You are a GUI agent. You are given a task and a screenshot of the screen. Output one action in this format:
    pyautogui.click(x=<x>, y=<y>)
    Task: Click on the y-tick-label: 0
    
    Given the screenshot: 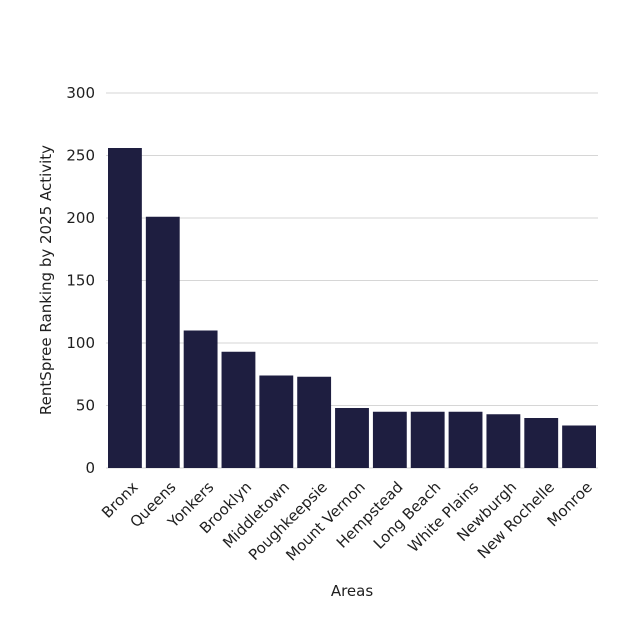 What is the action you would take?
    pyautogui.click(x=90, y=468)
    